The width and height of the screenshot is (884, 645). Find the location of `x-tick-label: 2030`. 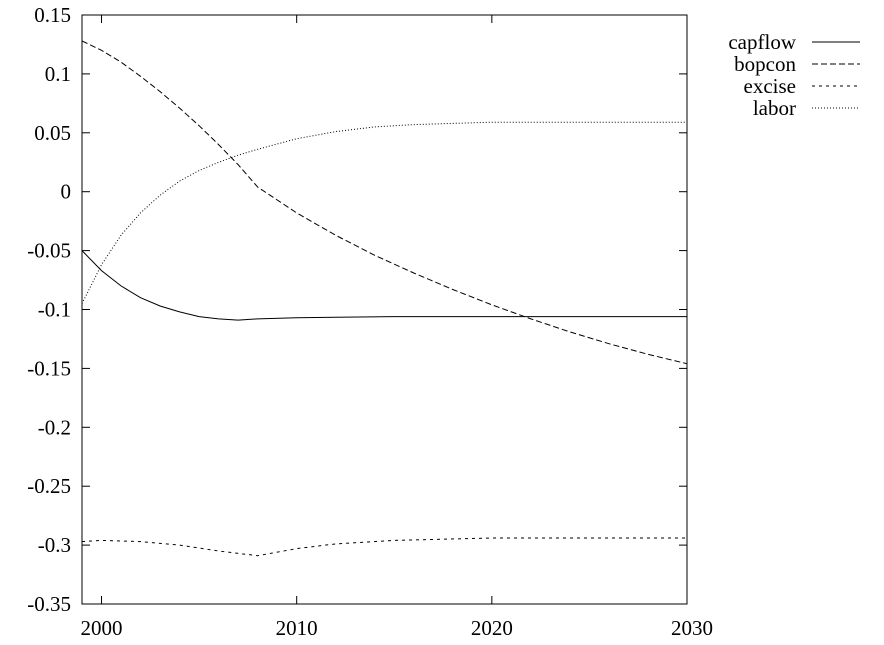

x-tick-label: 2030 is located at coordinates (692, 628).